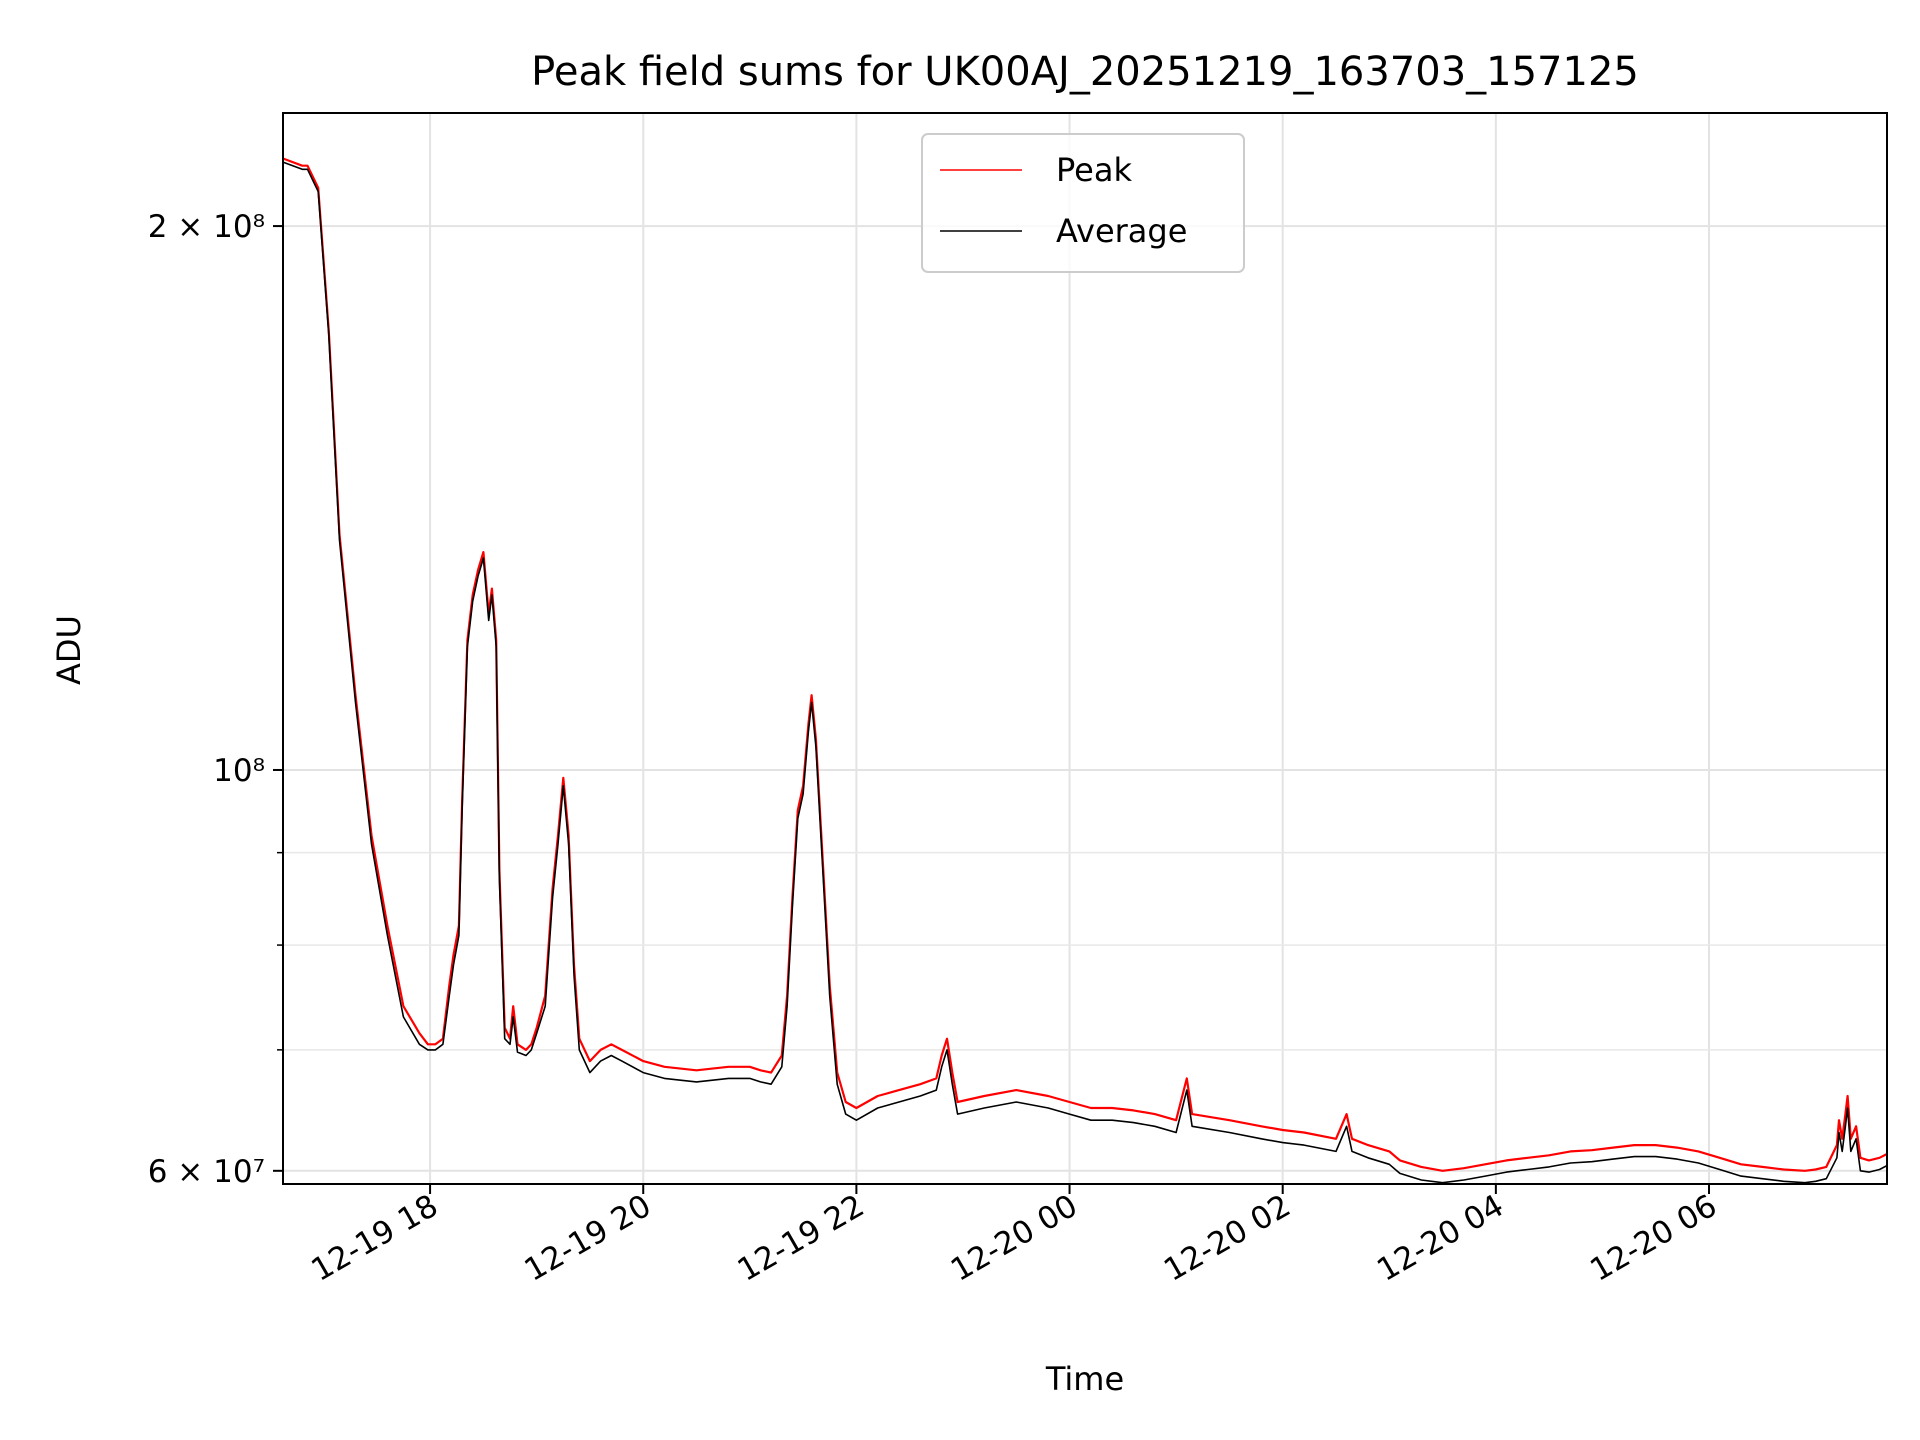 The height and width of the screenshot is (1440, 1920). I want to click on legend: Peak Average, so click(1083, 203).